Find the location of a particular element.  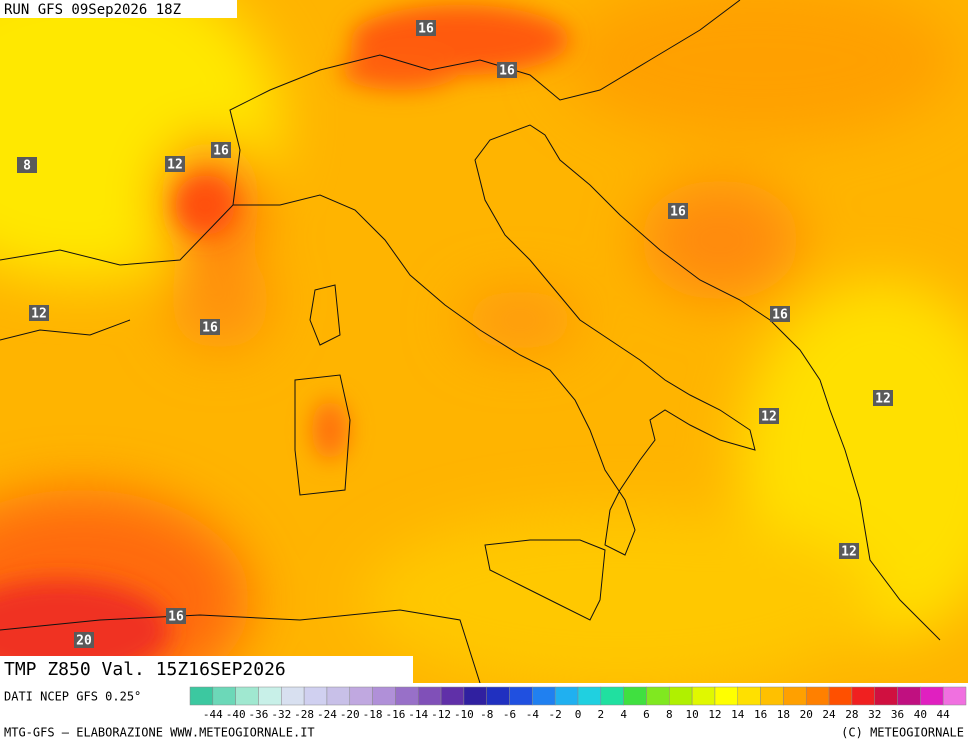

colorbar-tick-label: 28 is located at coordinates (851, 714).